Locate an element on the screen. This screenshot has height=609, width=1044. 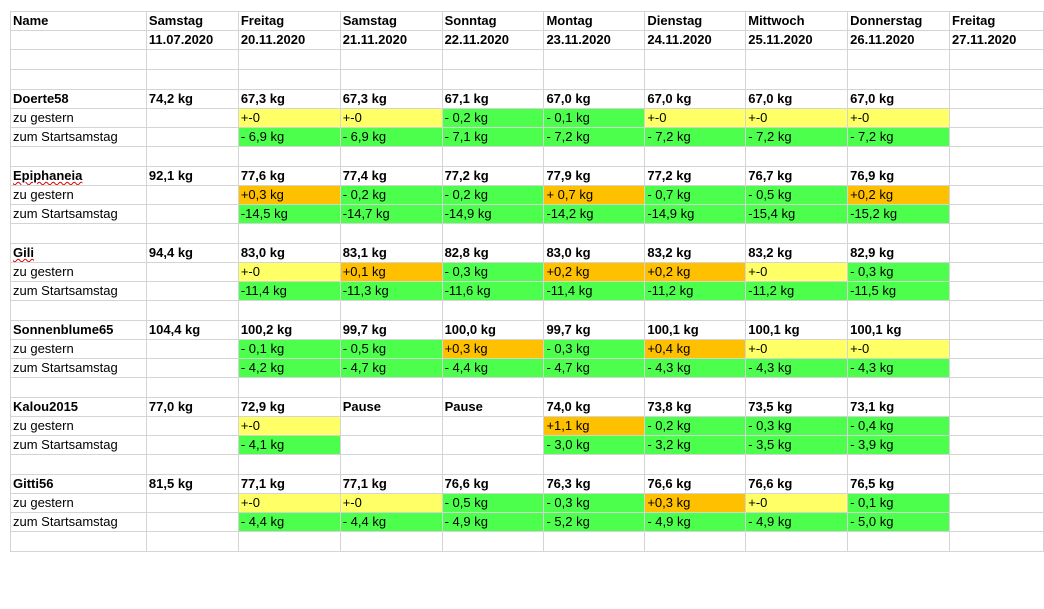
weight-cell: 82,9 kg is located at coordinates (899, 253).